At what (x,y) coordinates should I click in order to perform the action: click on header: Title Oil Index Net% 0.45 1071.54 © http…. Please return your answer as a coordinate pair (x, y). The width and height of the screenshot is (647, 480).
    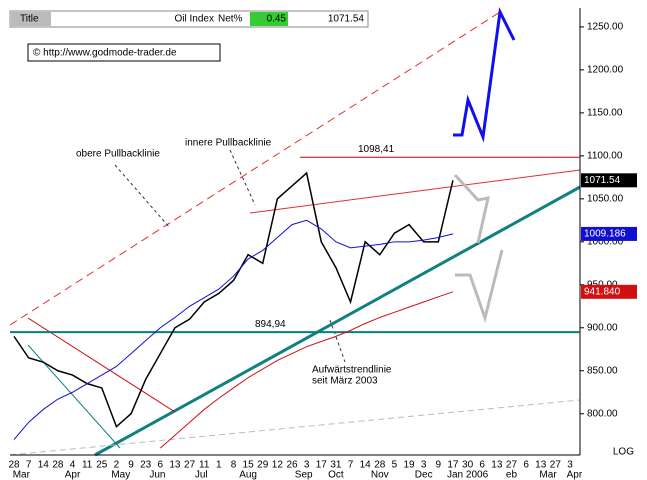
    Looking at the image, I should click on (189, 36).